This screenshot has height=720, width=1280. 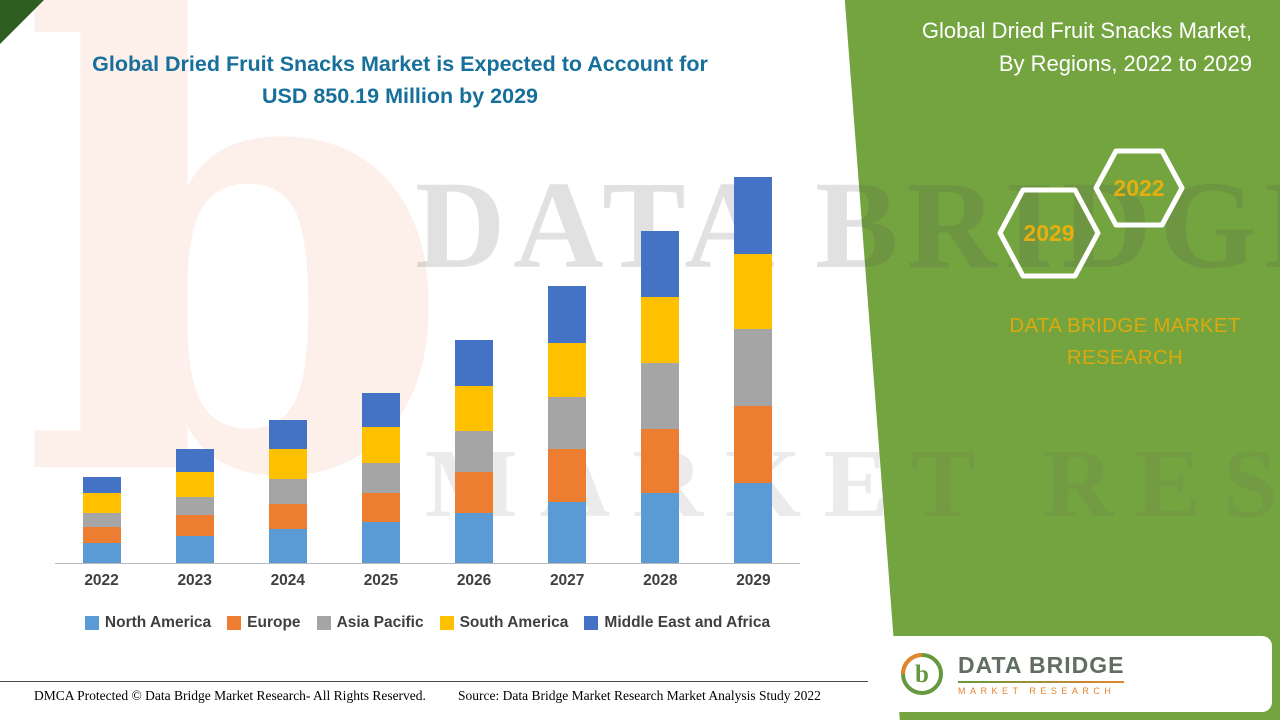 I want to click on segment-2027-south-america, so click(x=567, y=370).